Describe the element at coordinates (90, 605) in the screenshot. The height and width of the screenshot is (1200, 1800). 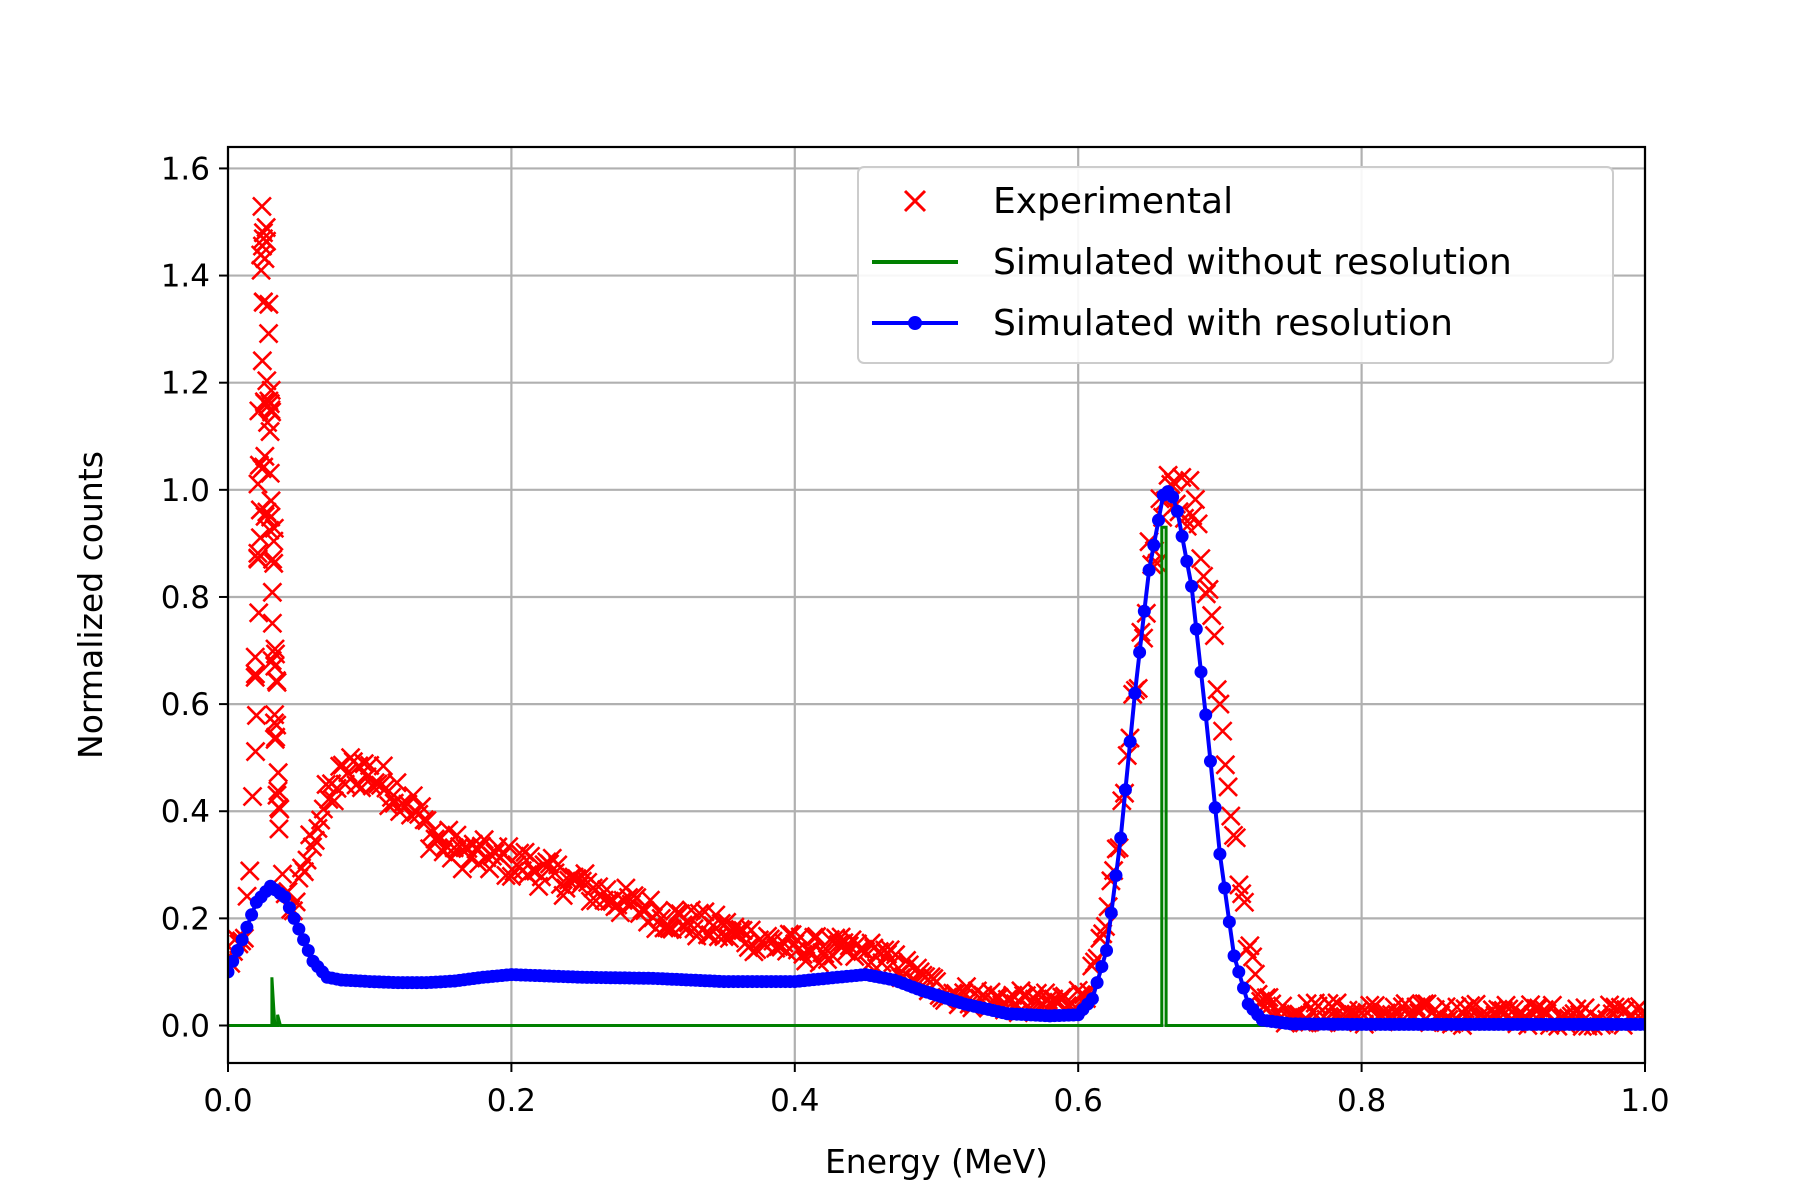
I see `y-axis-label: Normalized counts` at that location.